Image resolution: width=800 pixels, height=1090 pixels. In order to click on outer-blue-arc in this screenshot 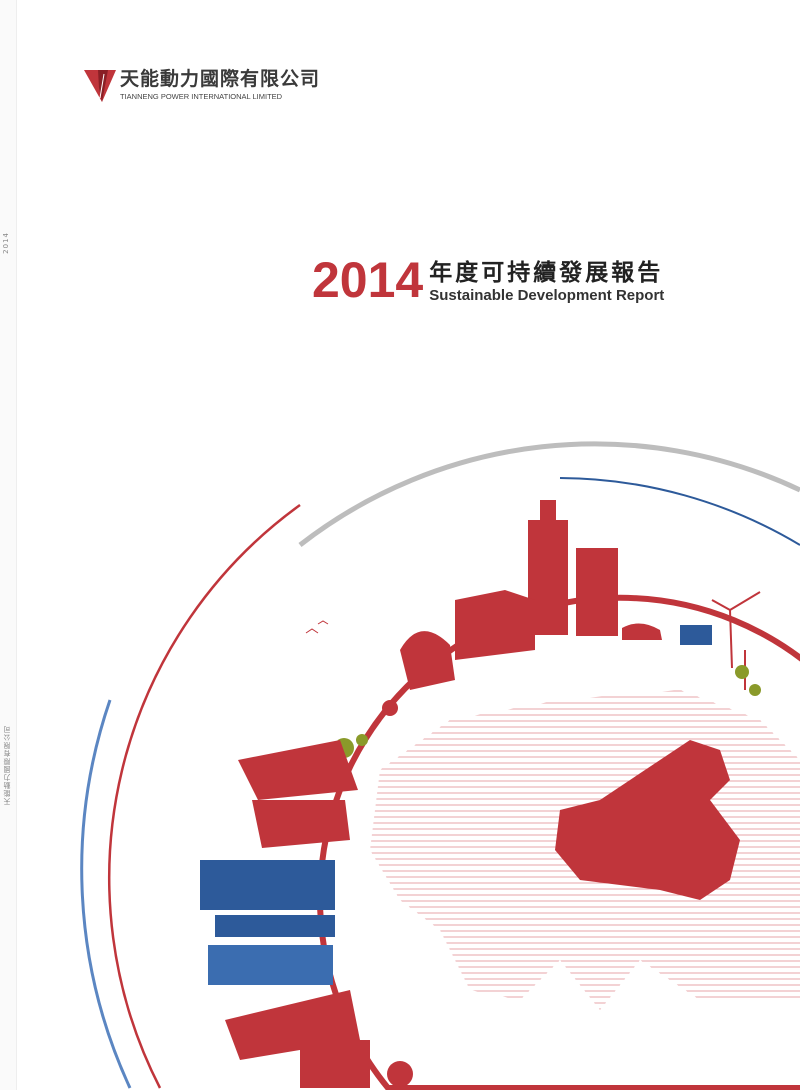, I will do `click(679, 511)`.